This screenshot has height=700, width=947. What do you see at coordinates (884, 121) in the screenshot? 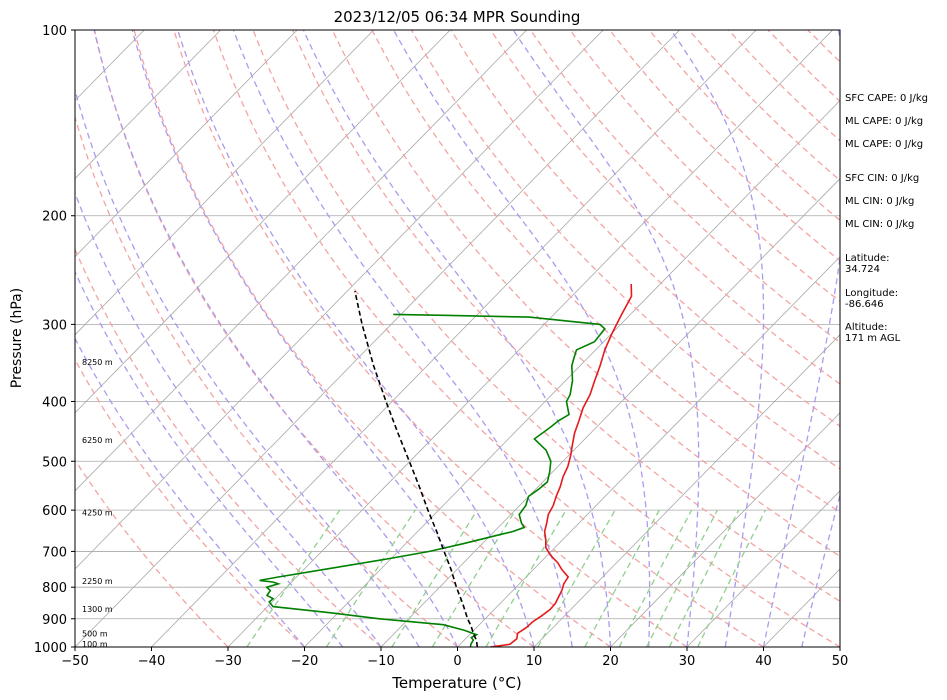
I see `ml-cape-text: ML CAPE: 0 J/kg` at bounding box center [884, 121].